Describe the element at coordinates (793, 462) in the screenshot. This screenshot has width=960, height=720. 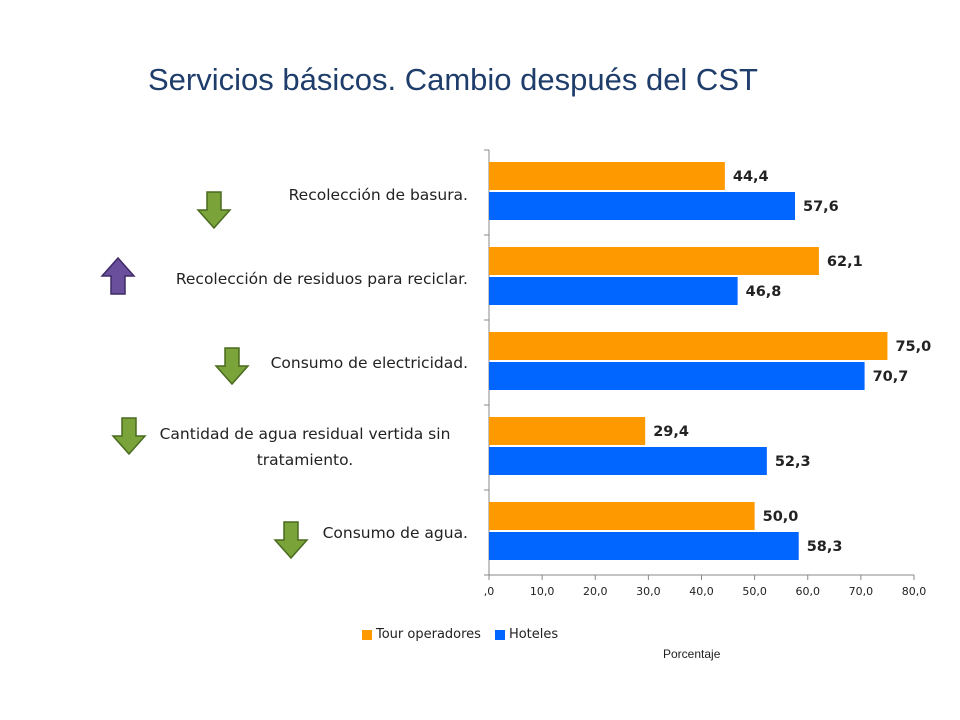
I see `data-label: 52,3` at that location.